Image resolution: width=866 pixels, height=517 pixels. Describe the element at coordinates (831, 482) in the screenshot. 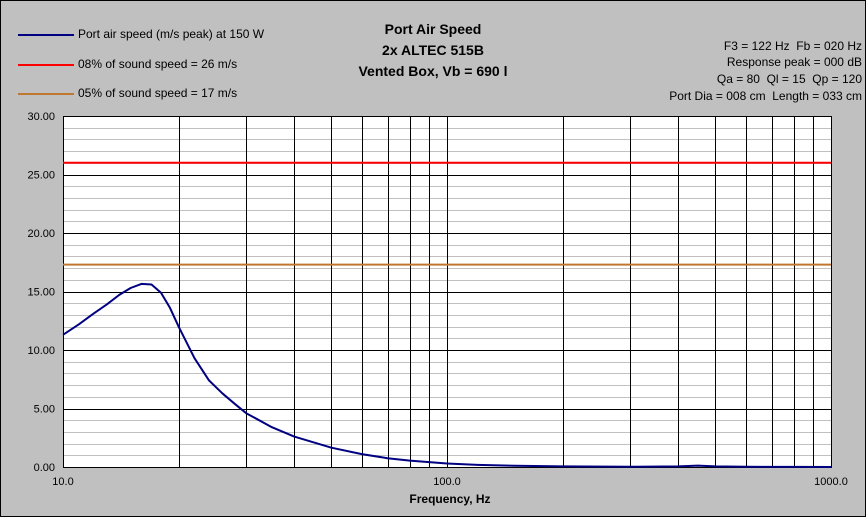

I see `x-tick-label: 1000.0` at that location.